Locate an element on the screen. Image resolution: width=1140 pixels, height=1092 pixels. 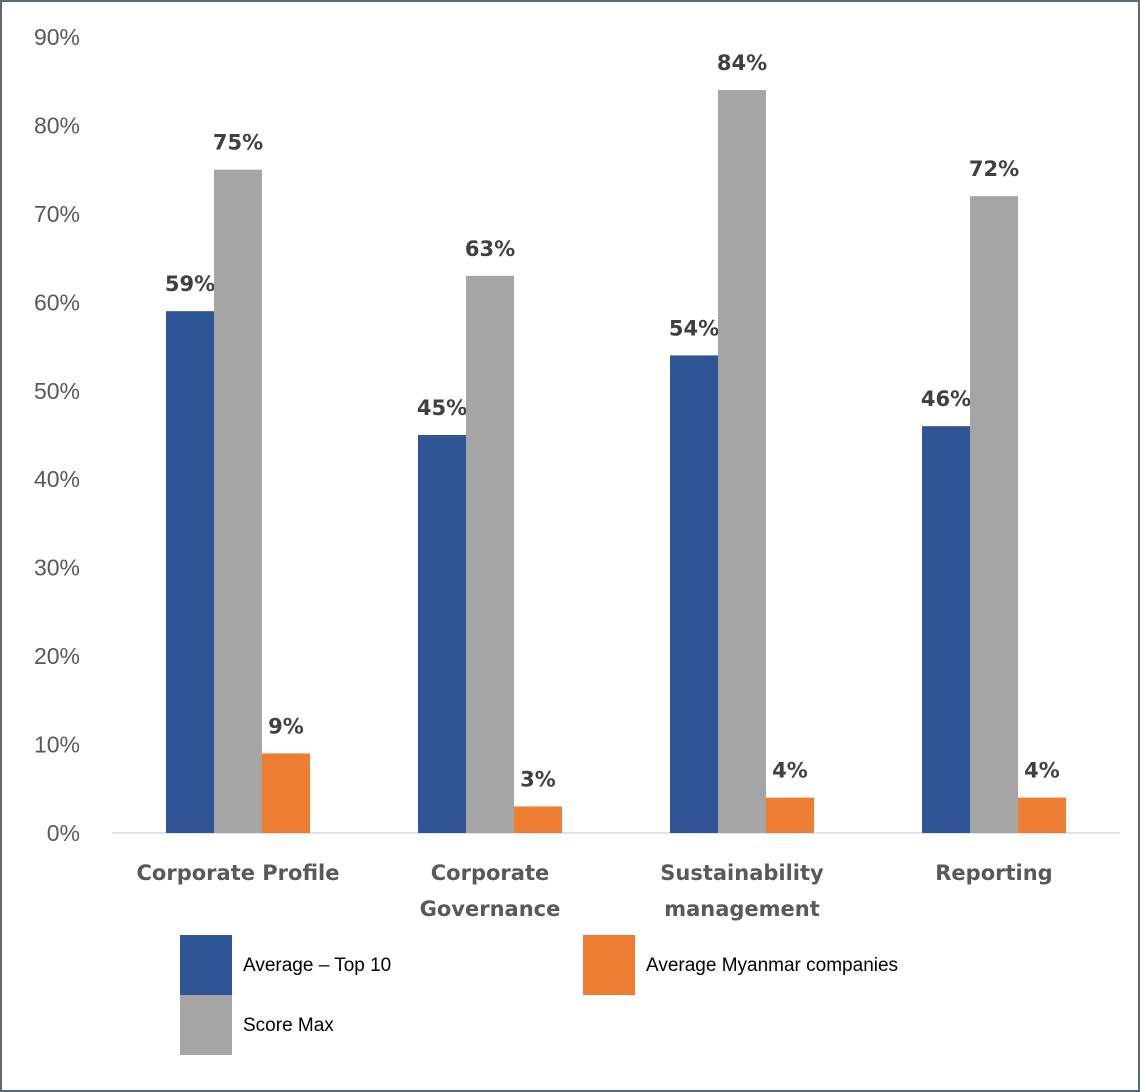
data-label: 45% is located at coordinates (442, 408).